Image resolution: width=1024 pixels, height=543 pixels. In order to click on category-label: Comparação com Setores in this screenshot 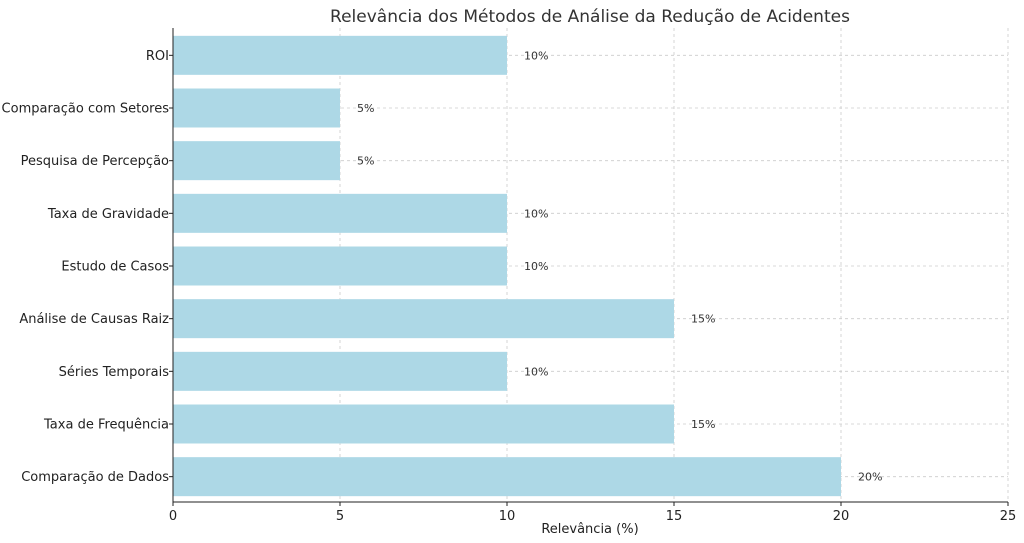, I will do `click(86, 109)`.